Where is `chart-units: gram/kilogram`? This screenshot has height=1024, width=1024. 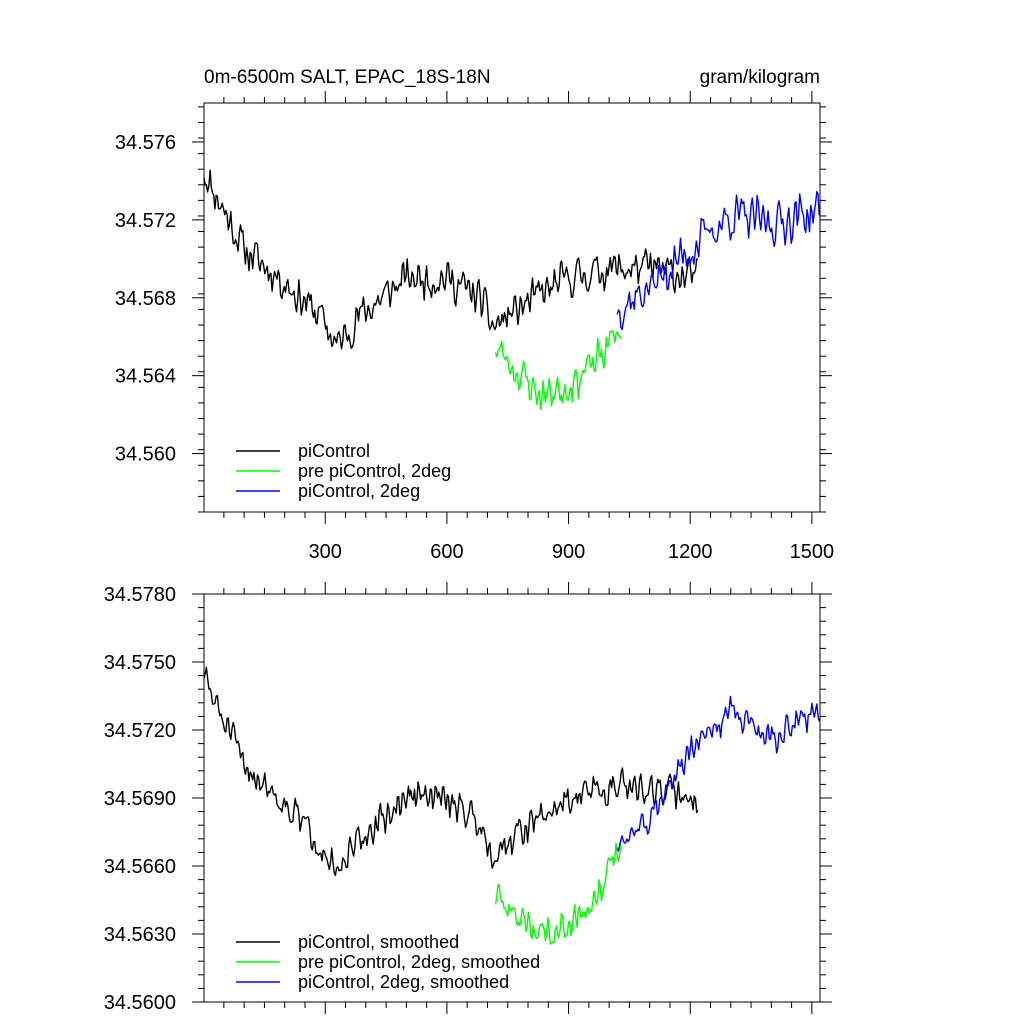
chart-units: gram/kilogram is located at coordinates (760, 77).